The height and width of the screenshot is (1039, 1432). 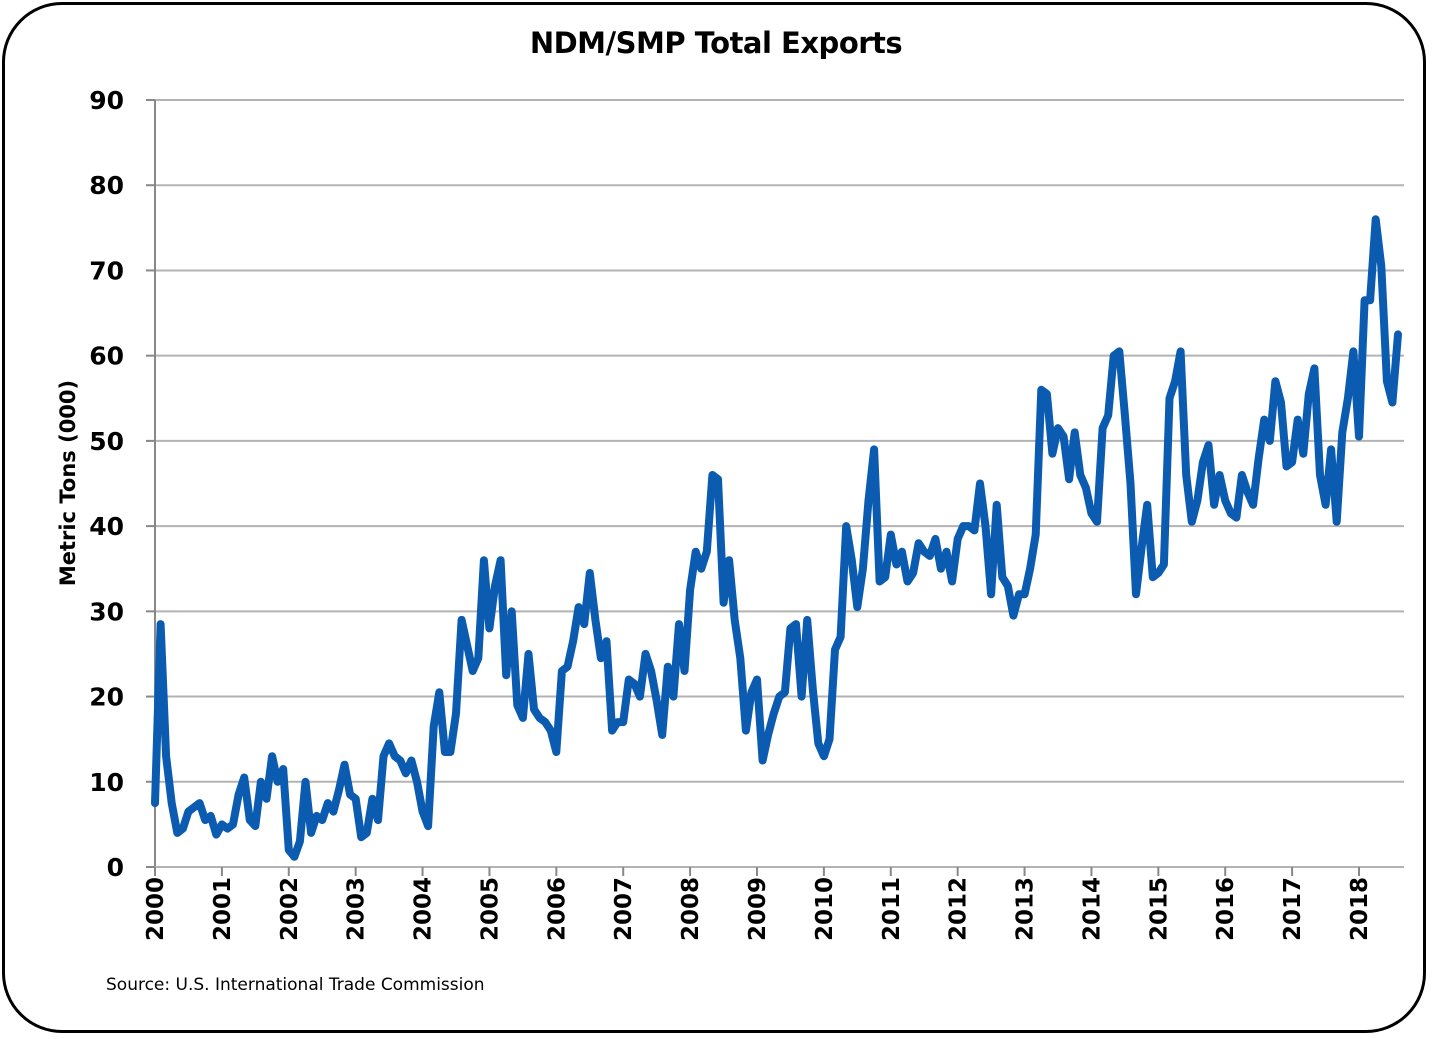 I want to click on x-tick-label: 2009, so click(x=758, y=909).